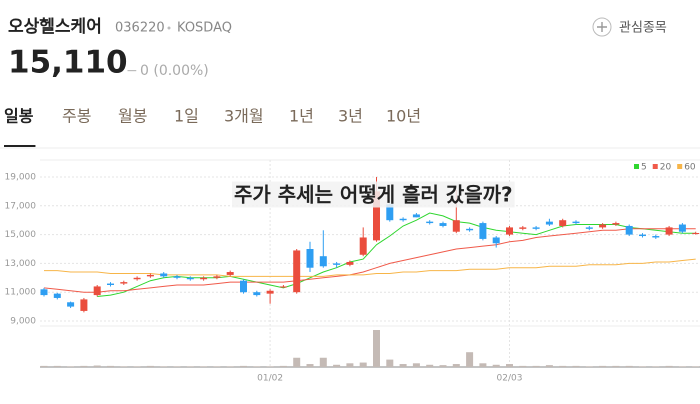 The height and width of the screenshot is (404, 700). Describe the element at coordinates (690, 168) in the screenshot. I see `legend-label: 60` at that location.